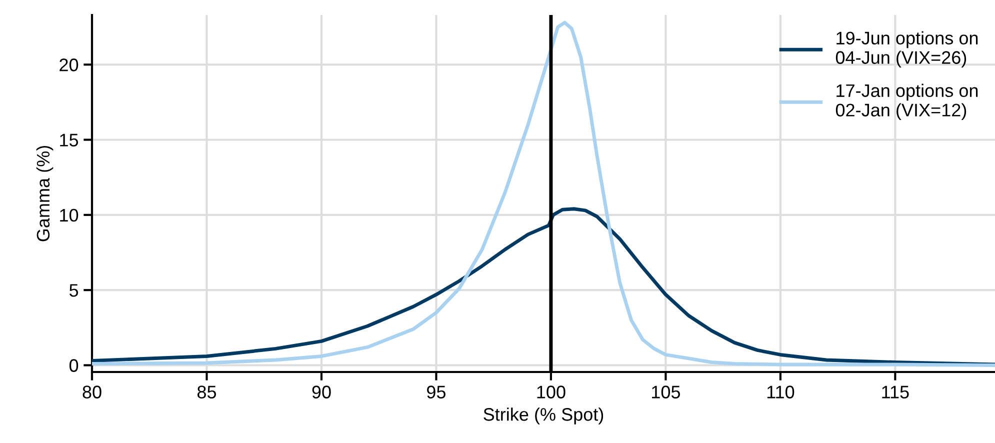  I want to click on x-axis-title: Strike (% Spot), so click(544, 416).